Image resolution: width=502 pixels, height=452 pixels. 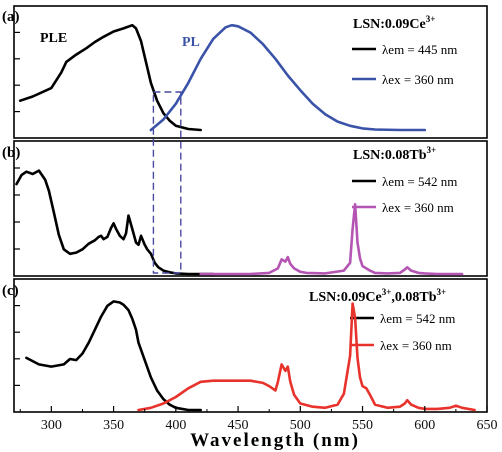 I want to click on x-tick-label: 500, so click(x=300, y=425).